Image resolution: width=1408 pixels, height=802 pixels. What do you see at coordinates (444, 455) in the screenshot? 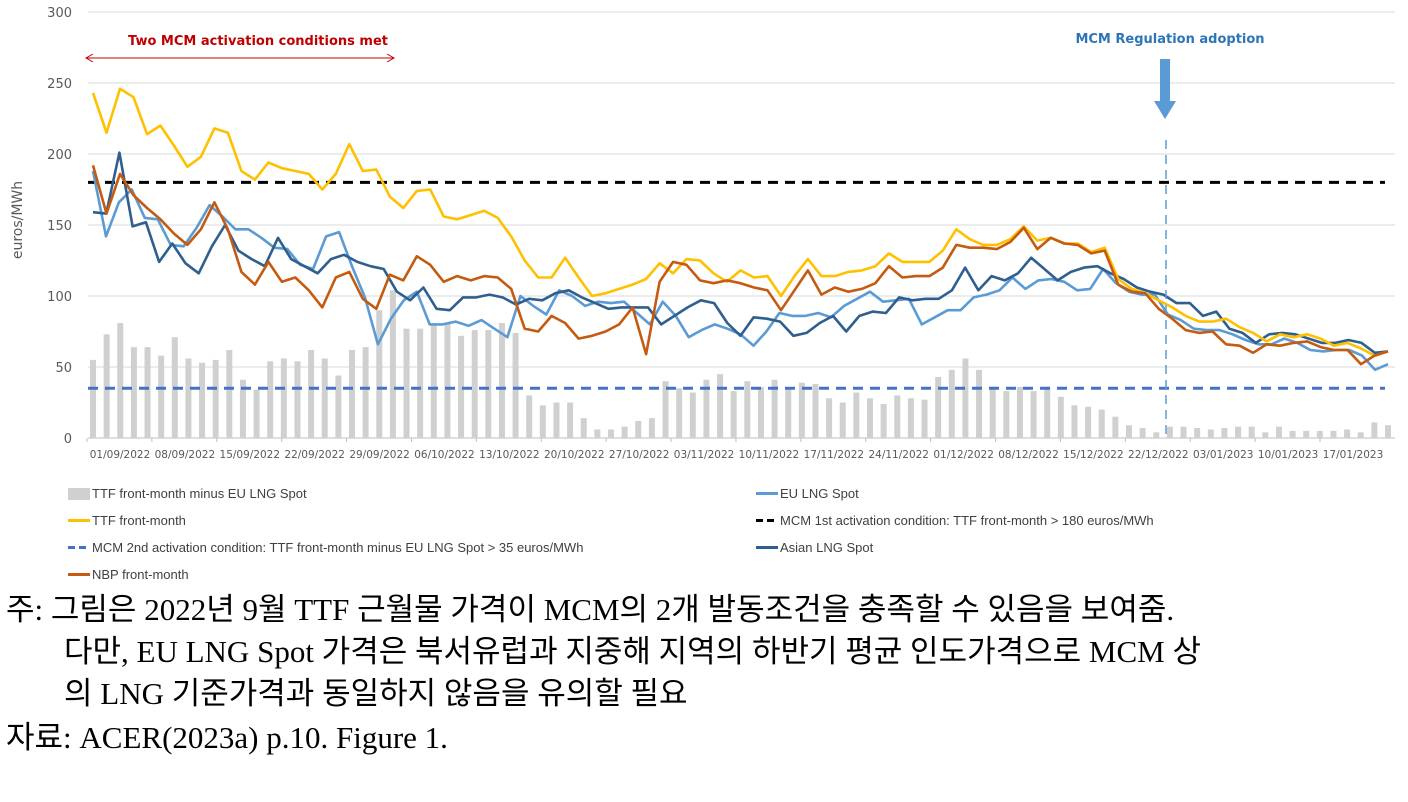
I see `x-tick-label: 06/10/2022` at bounding box center [444, 455].